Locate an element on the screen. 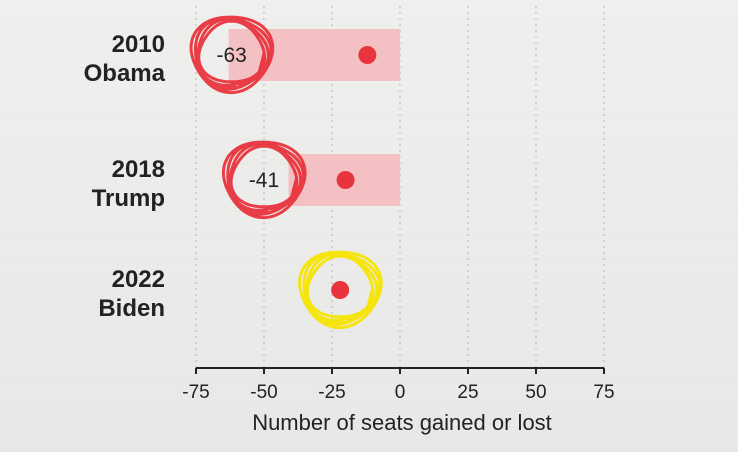 This screenshot has width=738, height=452. category-president: Trump is located at coordinates (128, 198).